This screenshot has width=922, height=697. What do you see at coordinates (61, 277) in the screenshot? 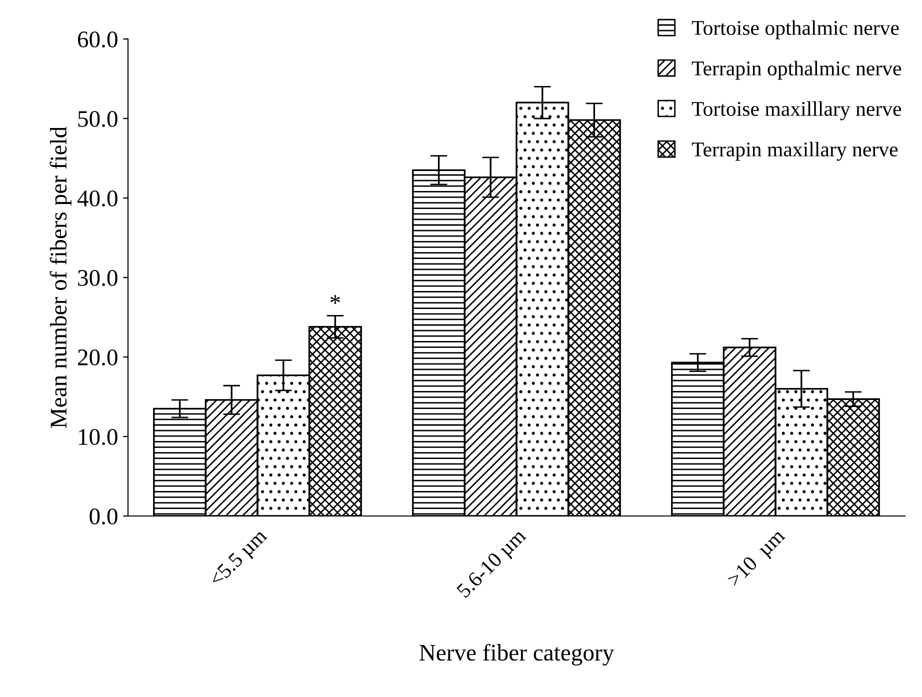
I see `y-axis-title: Mean number of fibers per field` at bounding box center [61, 277].